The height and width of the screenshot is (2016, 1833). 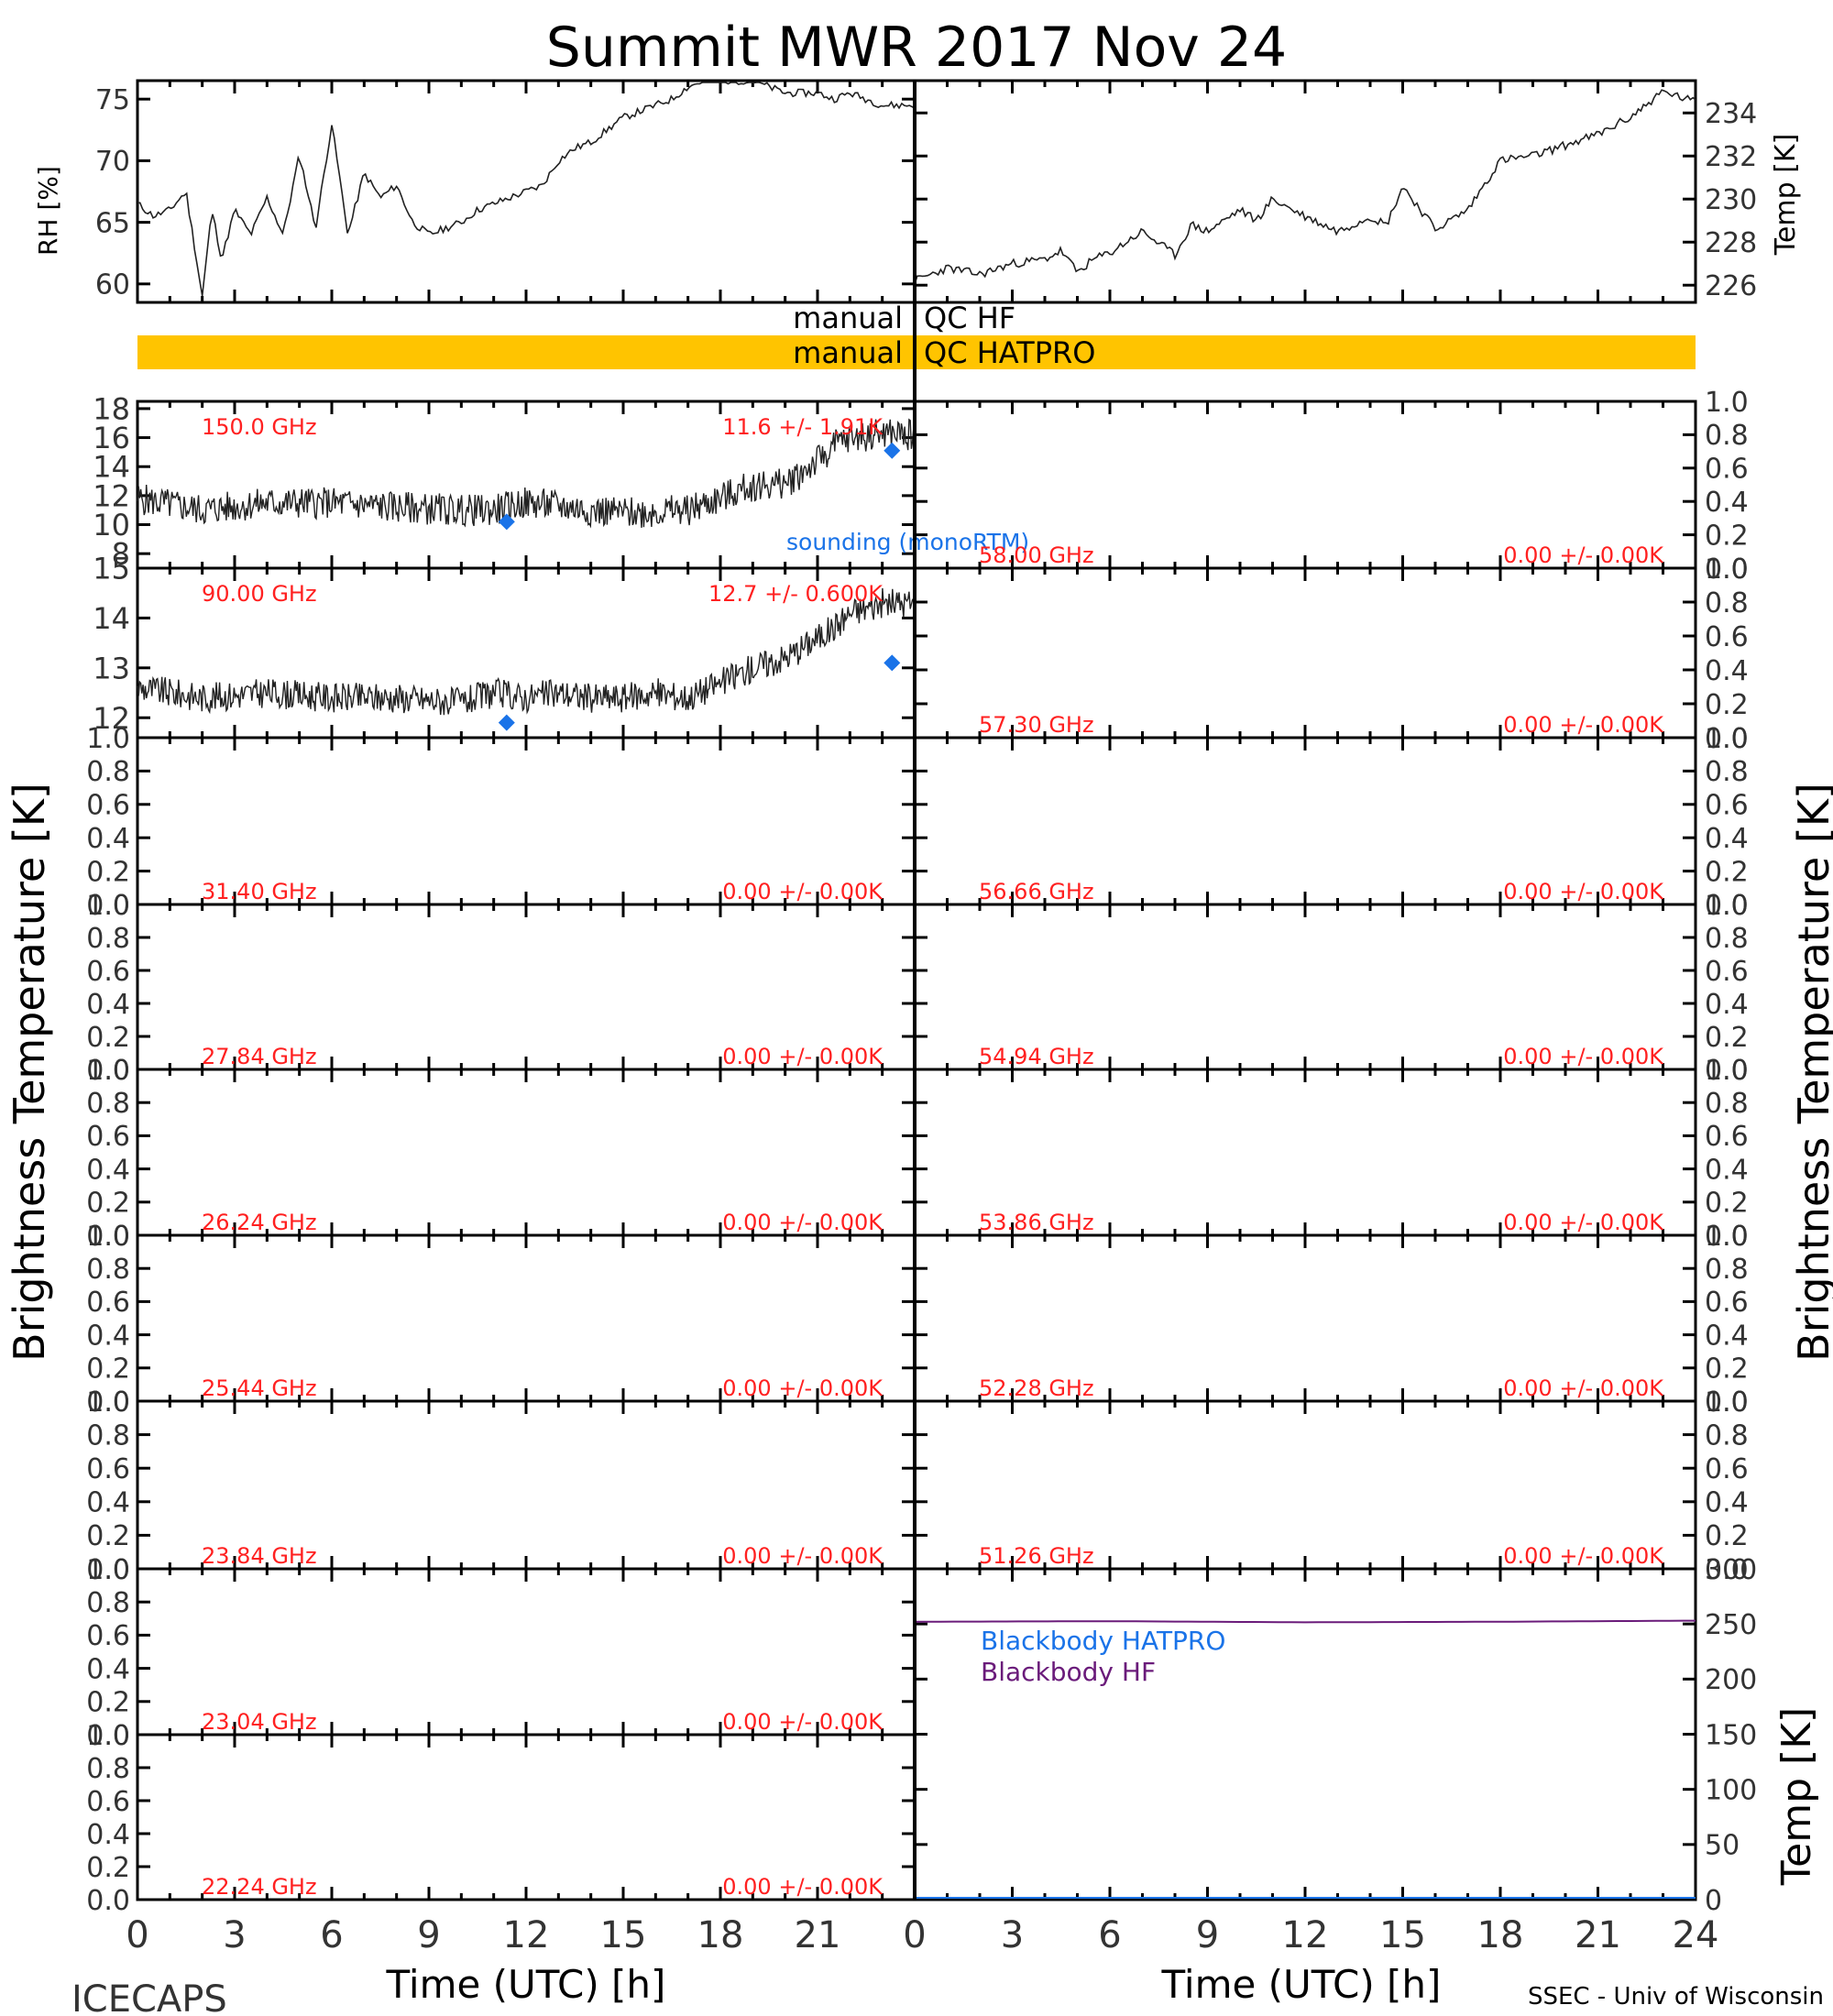 I want to click on blackbody-legend-0: Blackbody HATPRO, so click(x=1103, y=1641).